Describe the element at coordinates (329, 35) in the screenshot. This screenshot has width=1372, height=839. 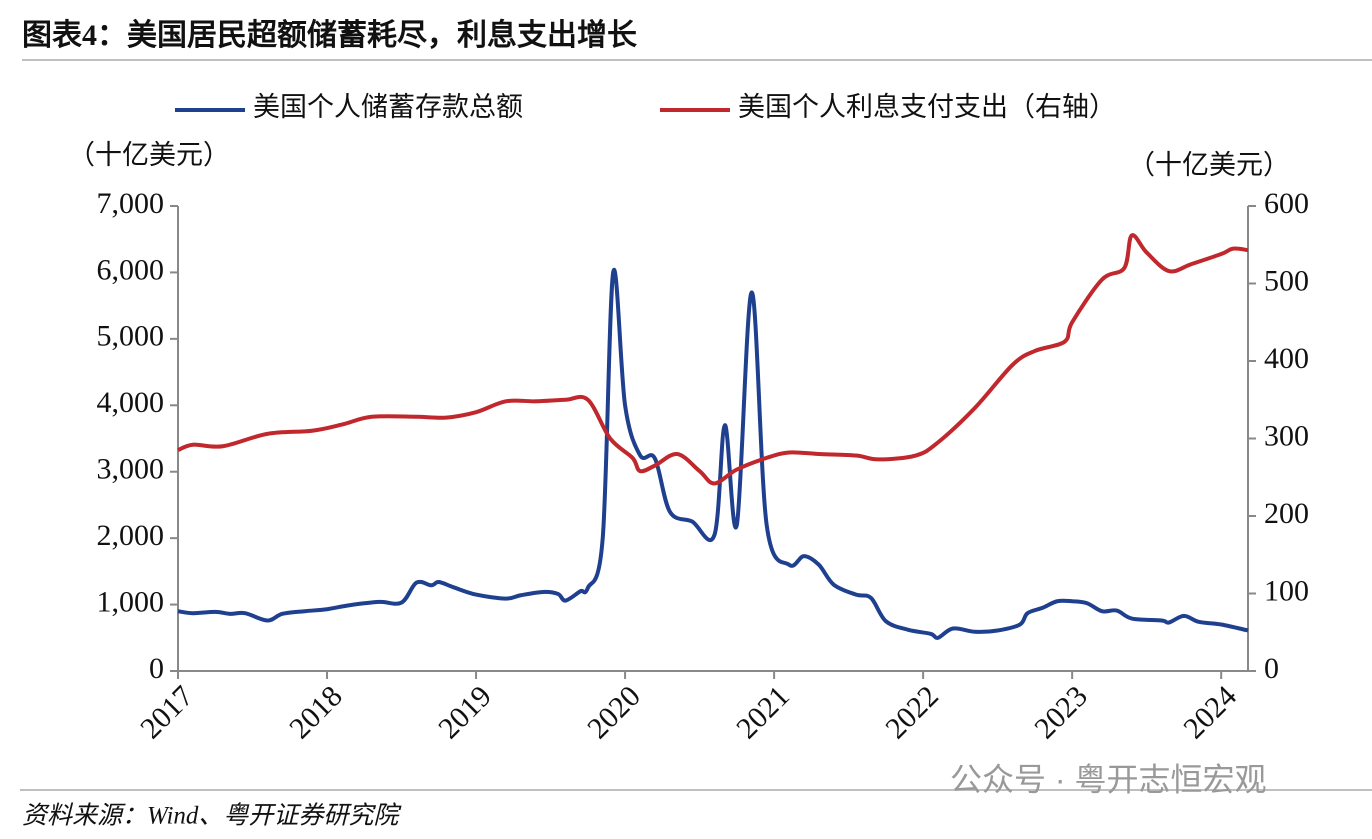
I see `chart-title: 图表4：美国居民超额储蓄耗尽，利息支出增长` at that location.